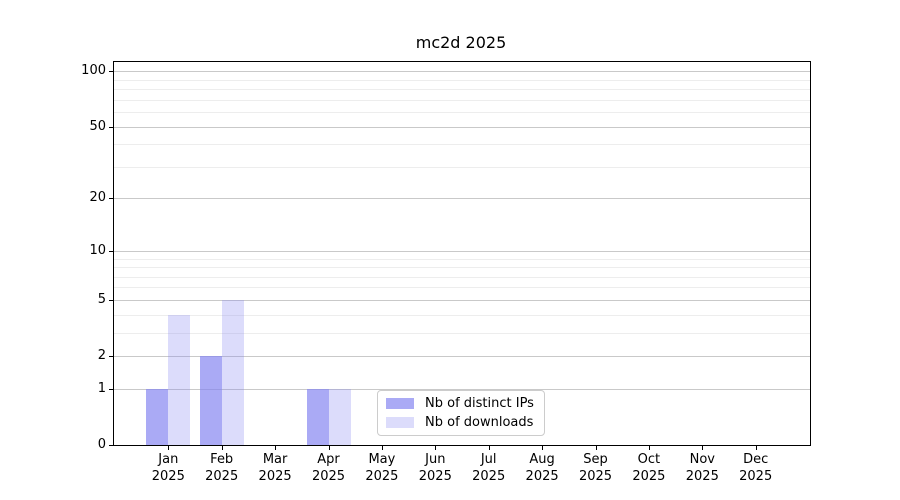 This screenshot has width=900, height=500. I want to click on x-tick-label-mar: Mar 2025, so click(275, 468).